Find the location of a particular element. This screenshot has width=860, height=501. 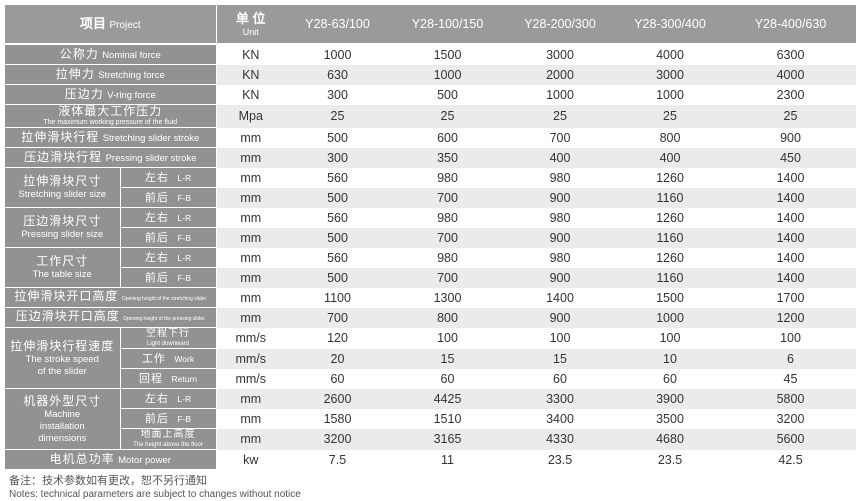

value-cell: 1160 is located at coordinates (670, 197).